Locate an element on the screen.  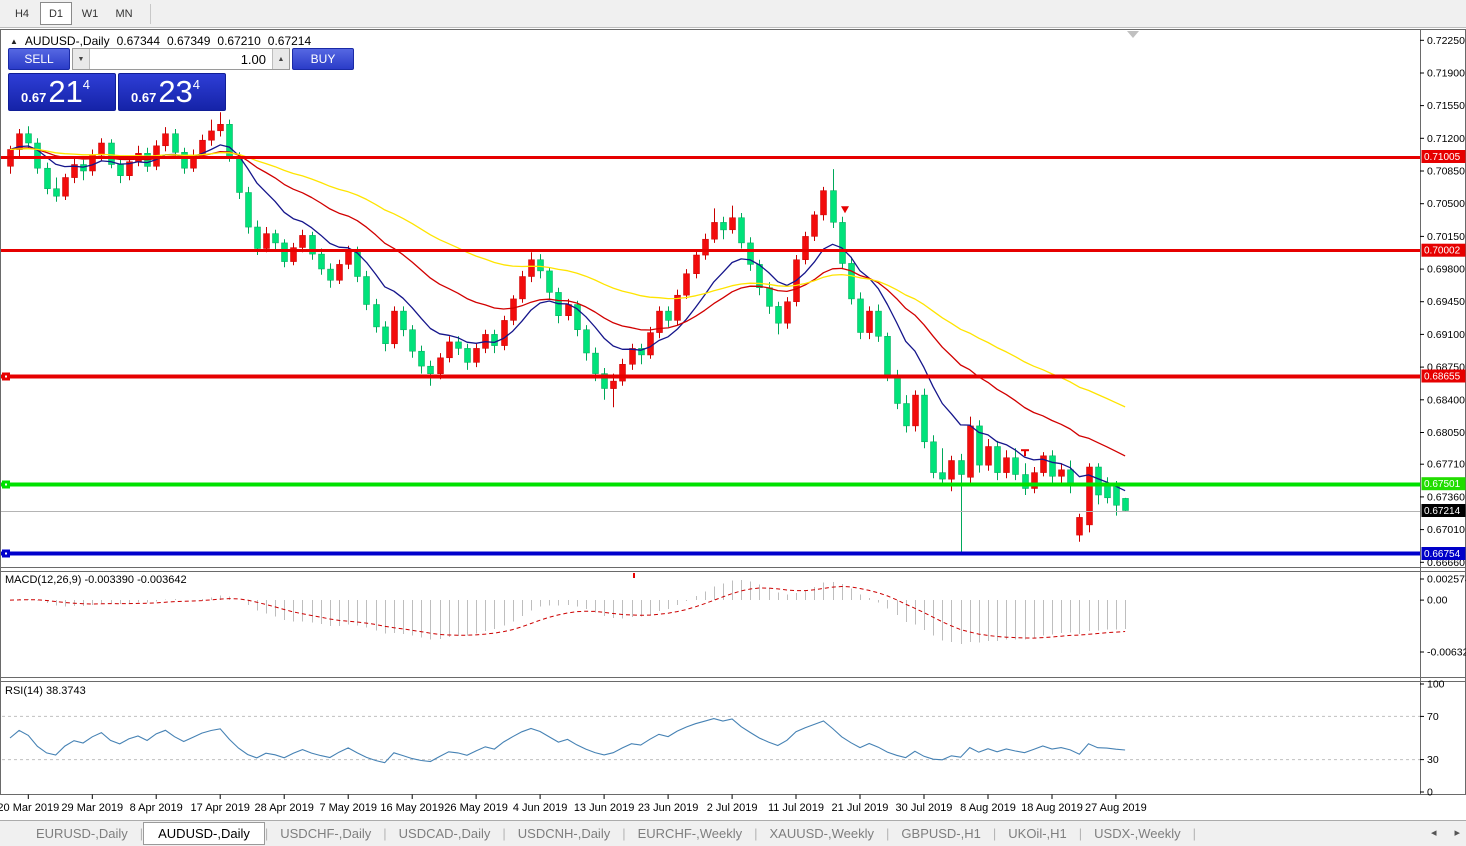
tab-scroll-left-icon: ◂ is located at coordinates (1433, 833).